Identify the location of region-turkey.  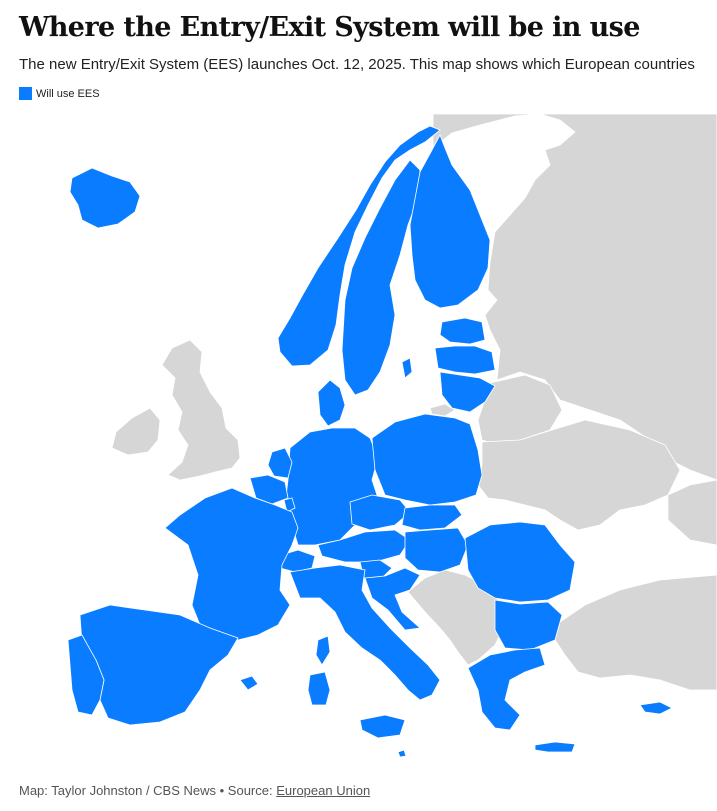
(635, 632).